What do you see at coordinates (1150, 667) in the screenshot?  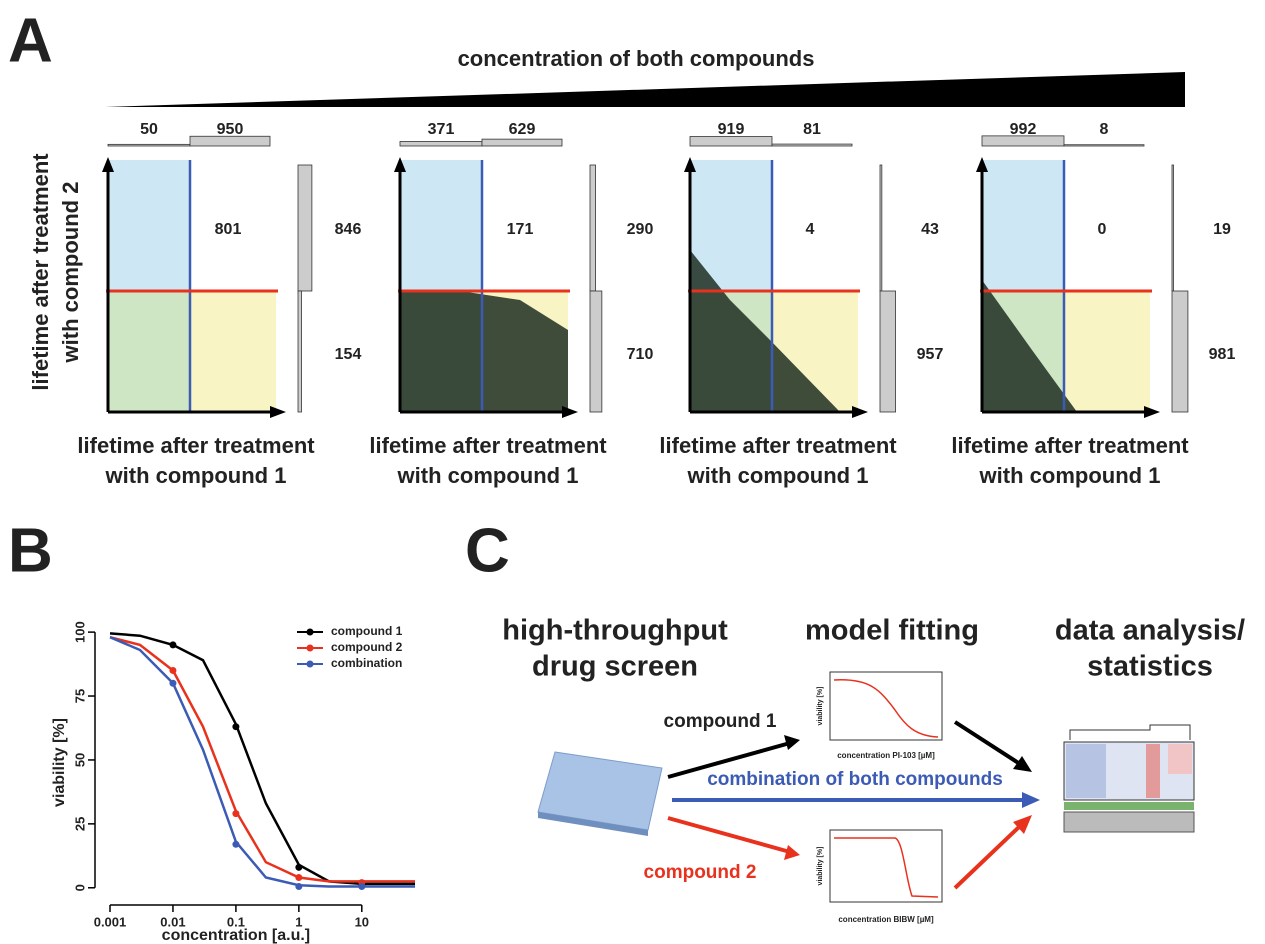 I see `step-title: statistics` at bounding box center [1150, 667].